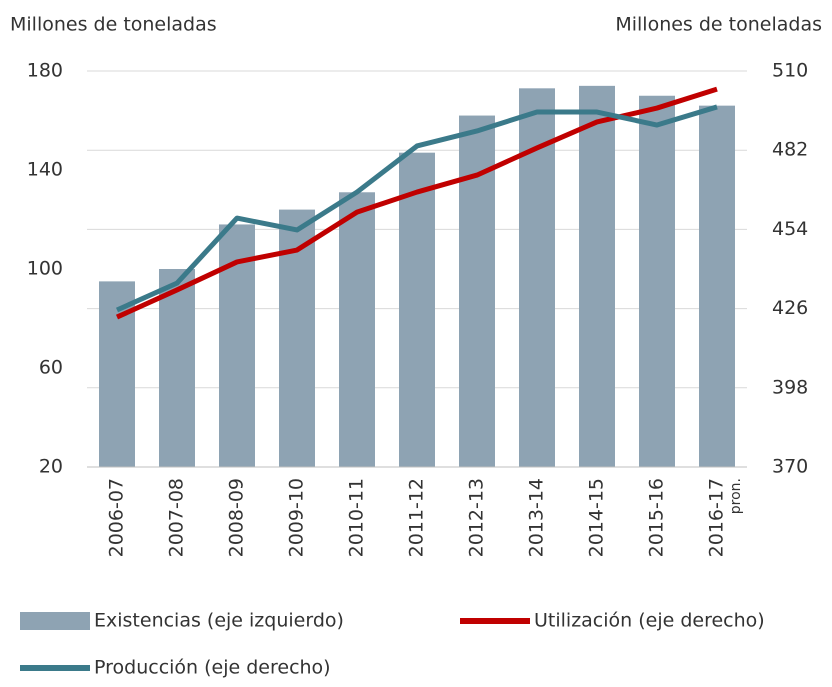  What do you see at coordinates (45, 71) in the screenshot?
I see `y-tick-label: 180` at bounding box center [45, 71].